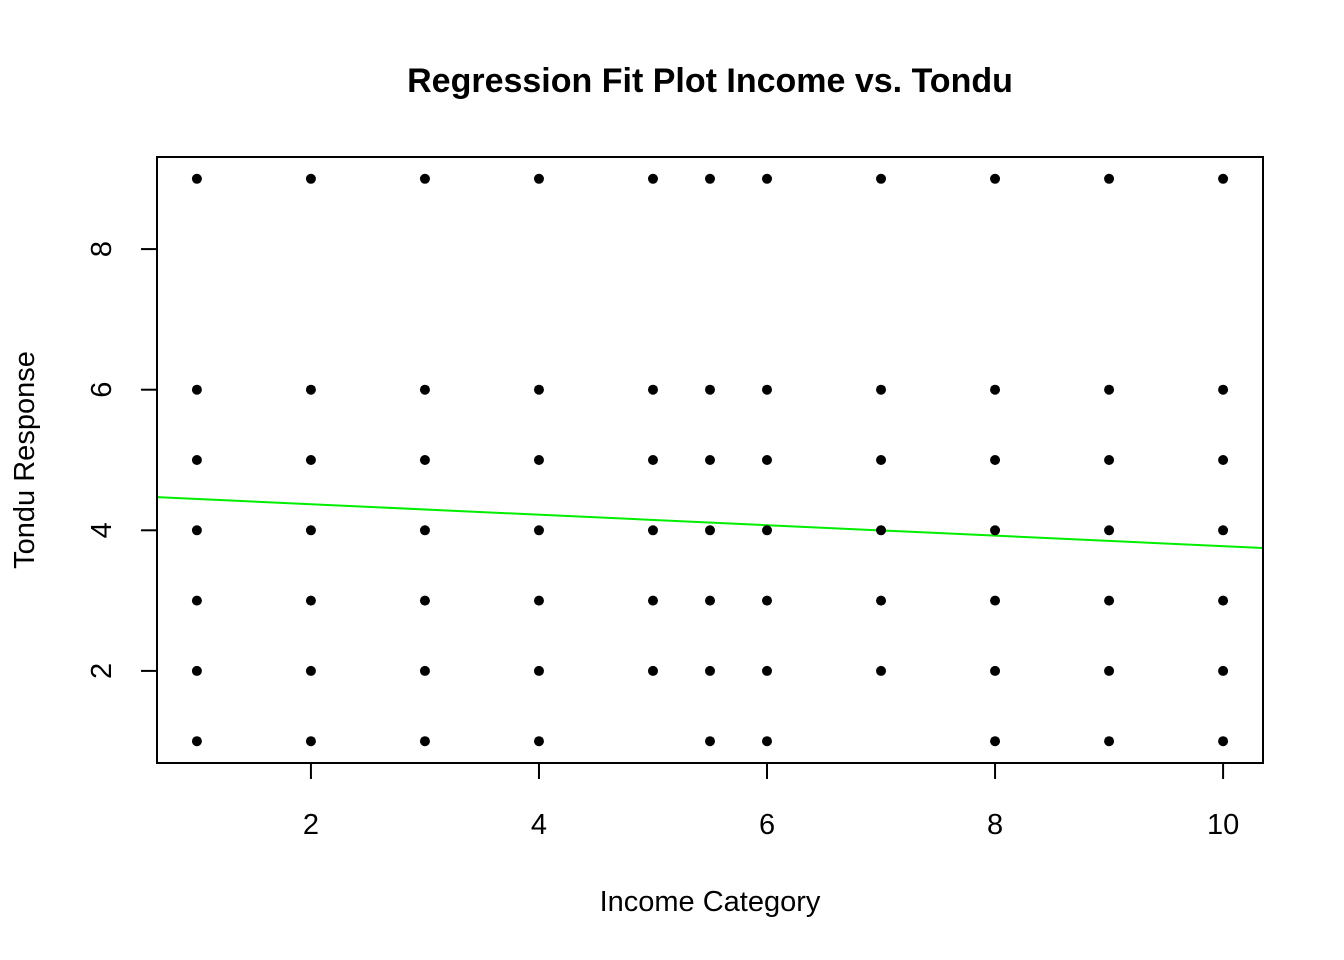  I want to click on y-tick-label: 2, so click(102, 671).